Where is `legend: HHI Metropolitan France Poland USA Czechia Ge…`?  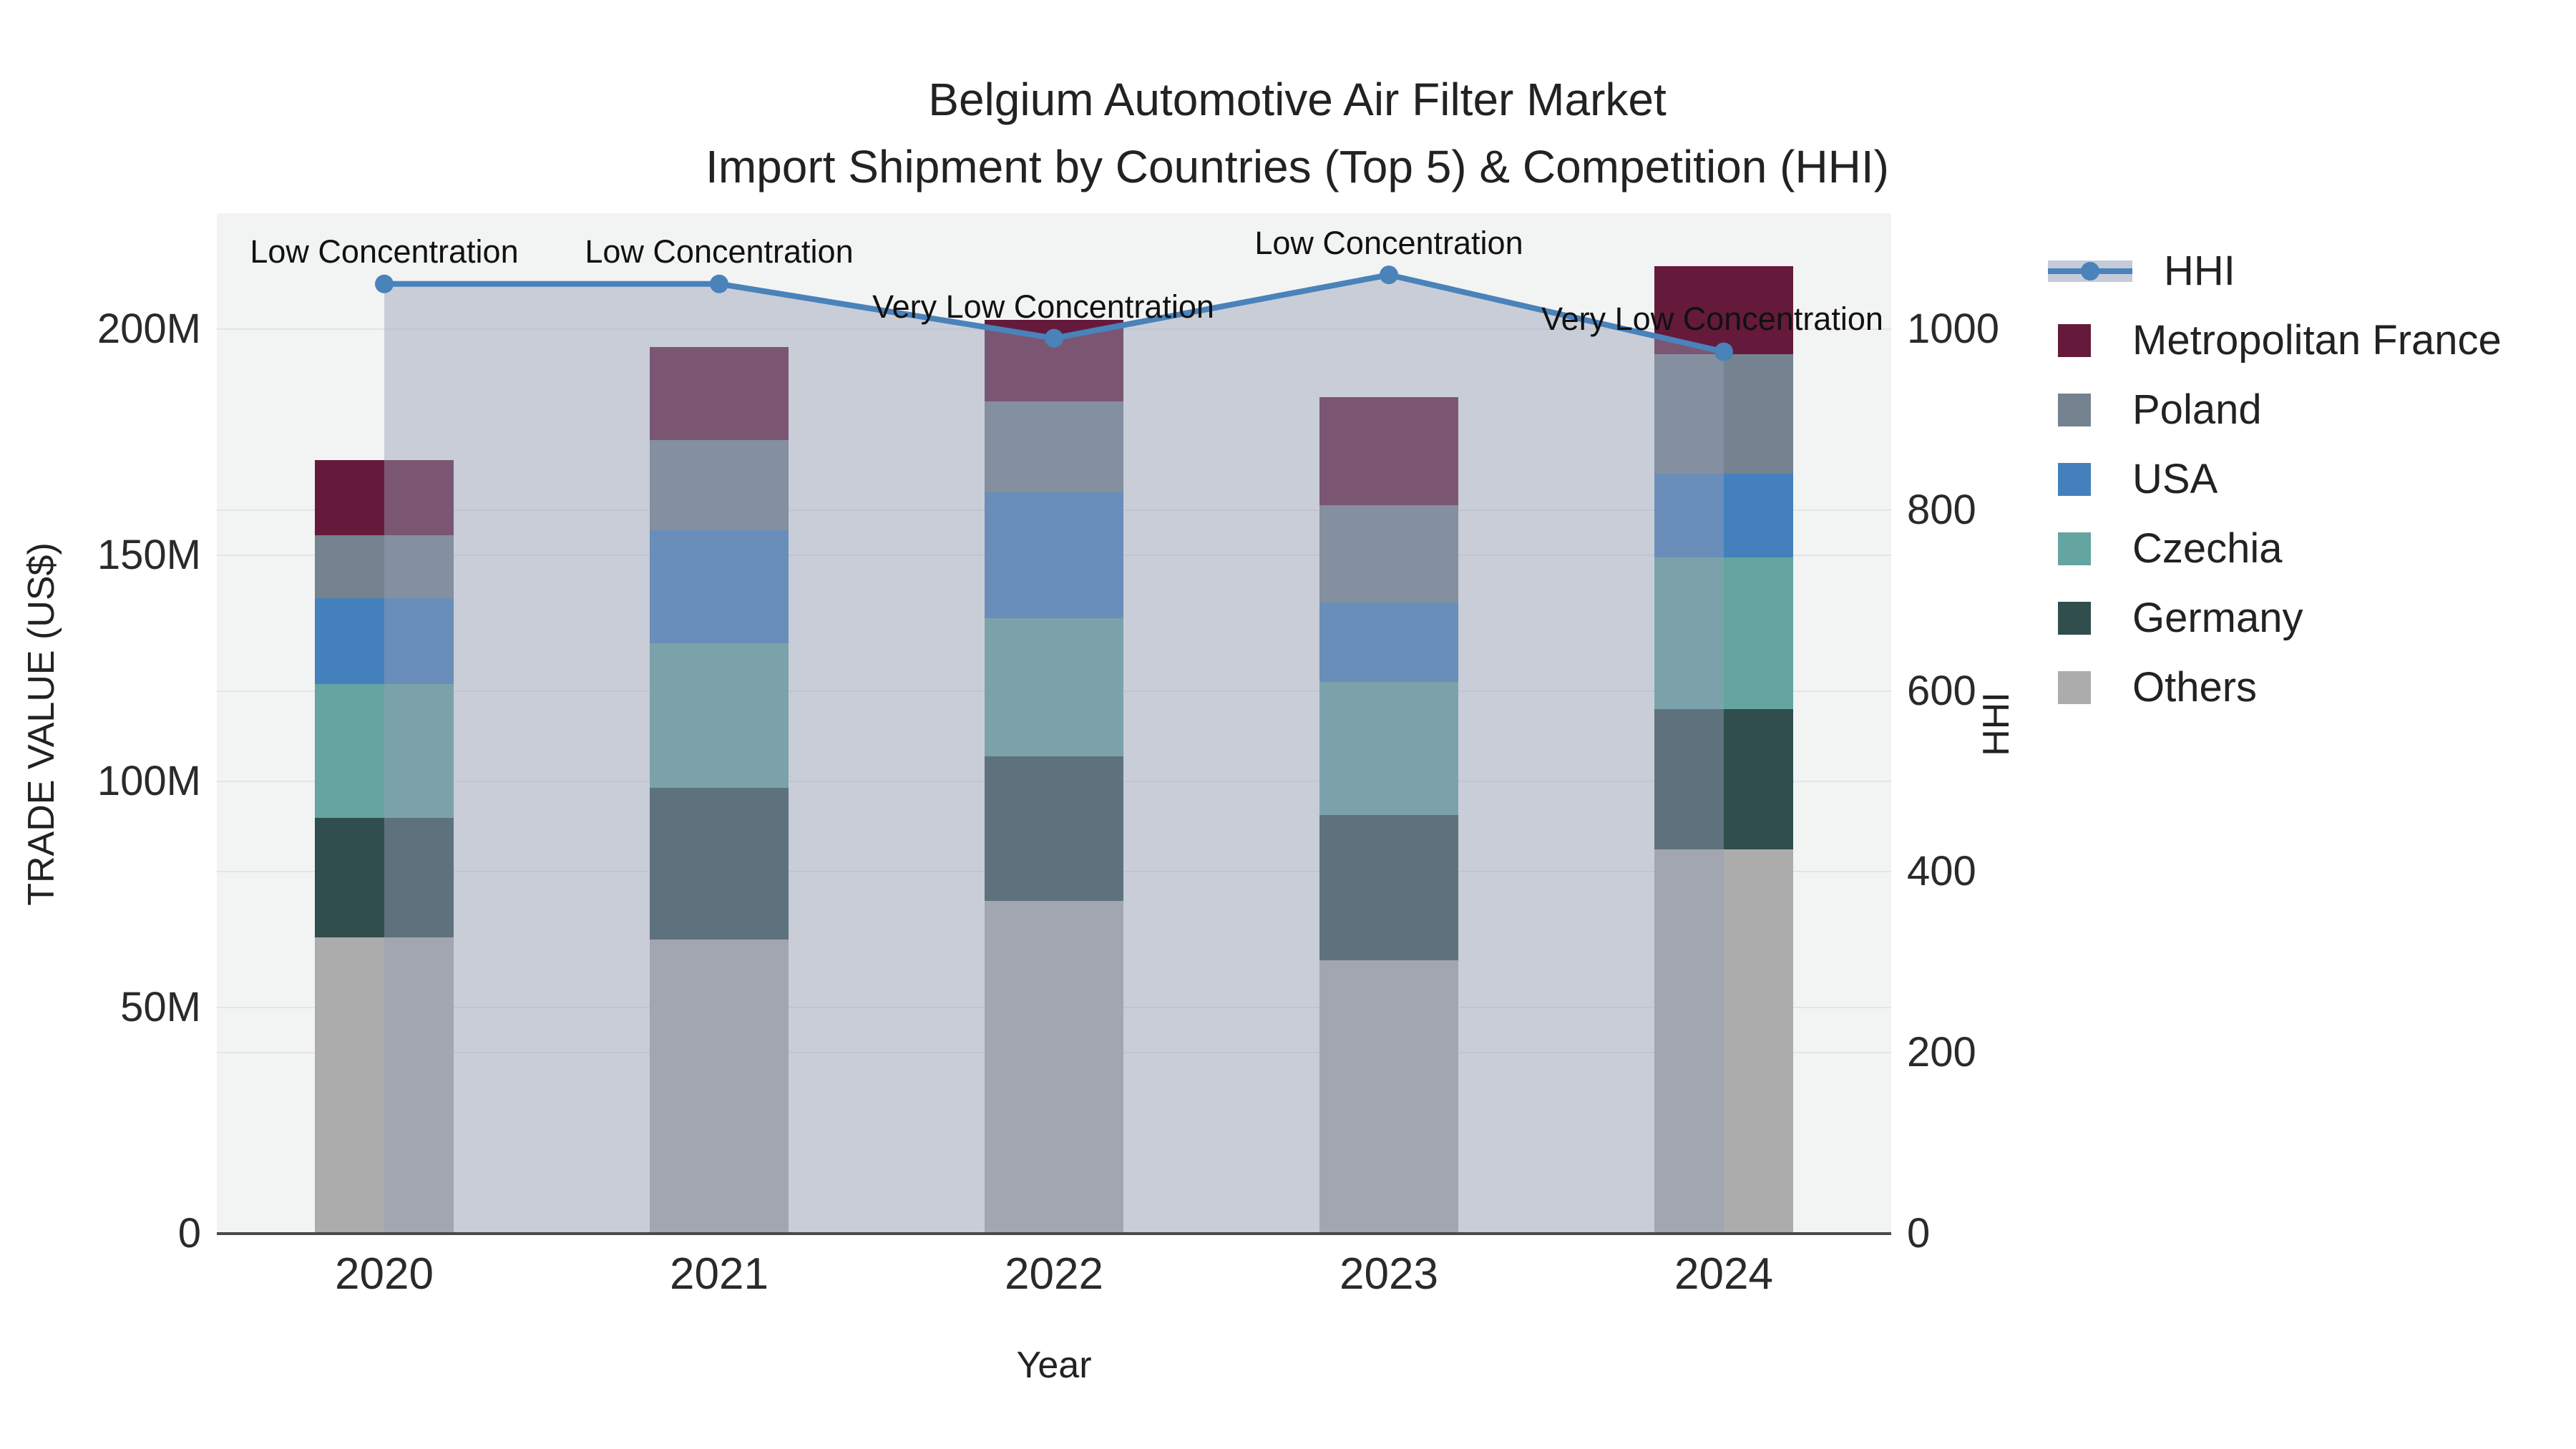
legend: HHI Metropolitan France Poland USA Czechia Ge… is located at coordinates (2275, 479).